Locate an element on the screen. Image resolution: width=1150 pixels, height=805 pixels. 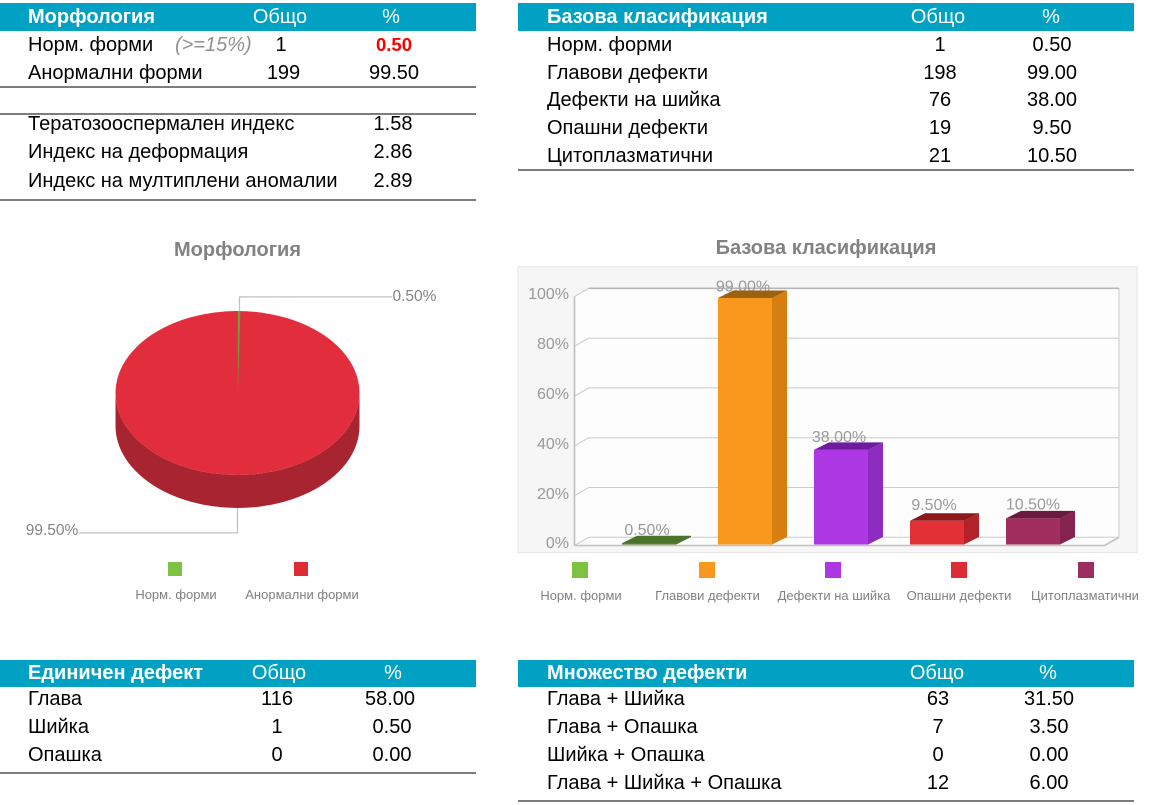
svg-text: 40% is located at coordinates (553, 444).